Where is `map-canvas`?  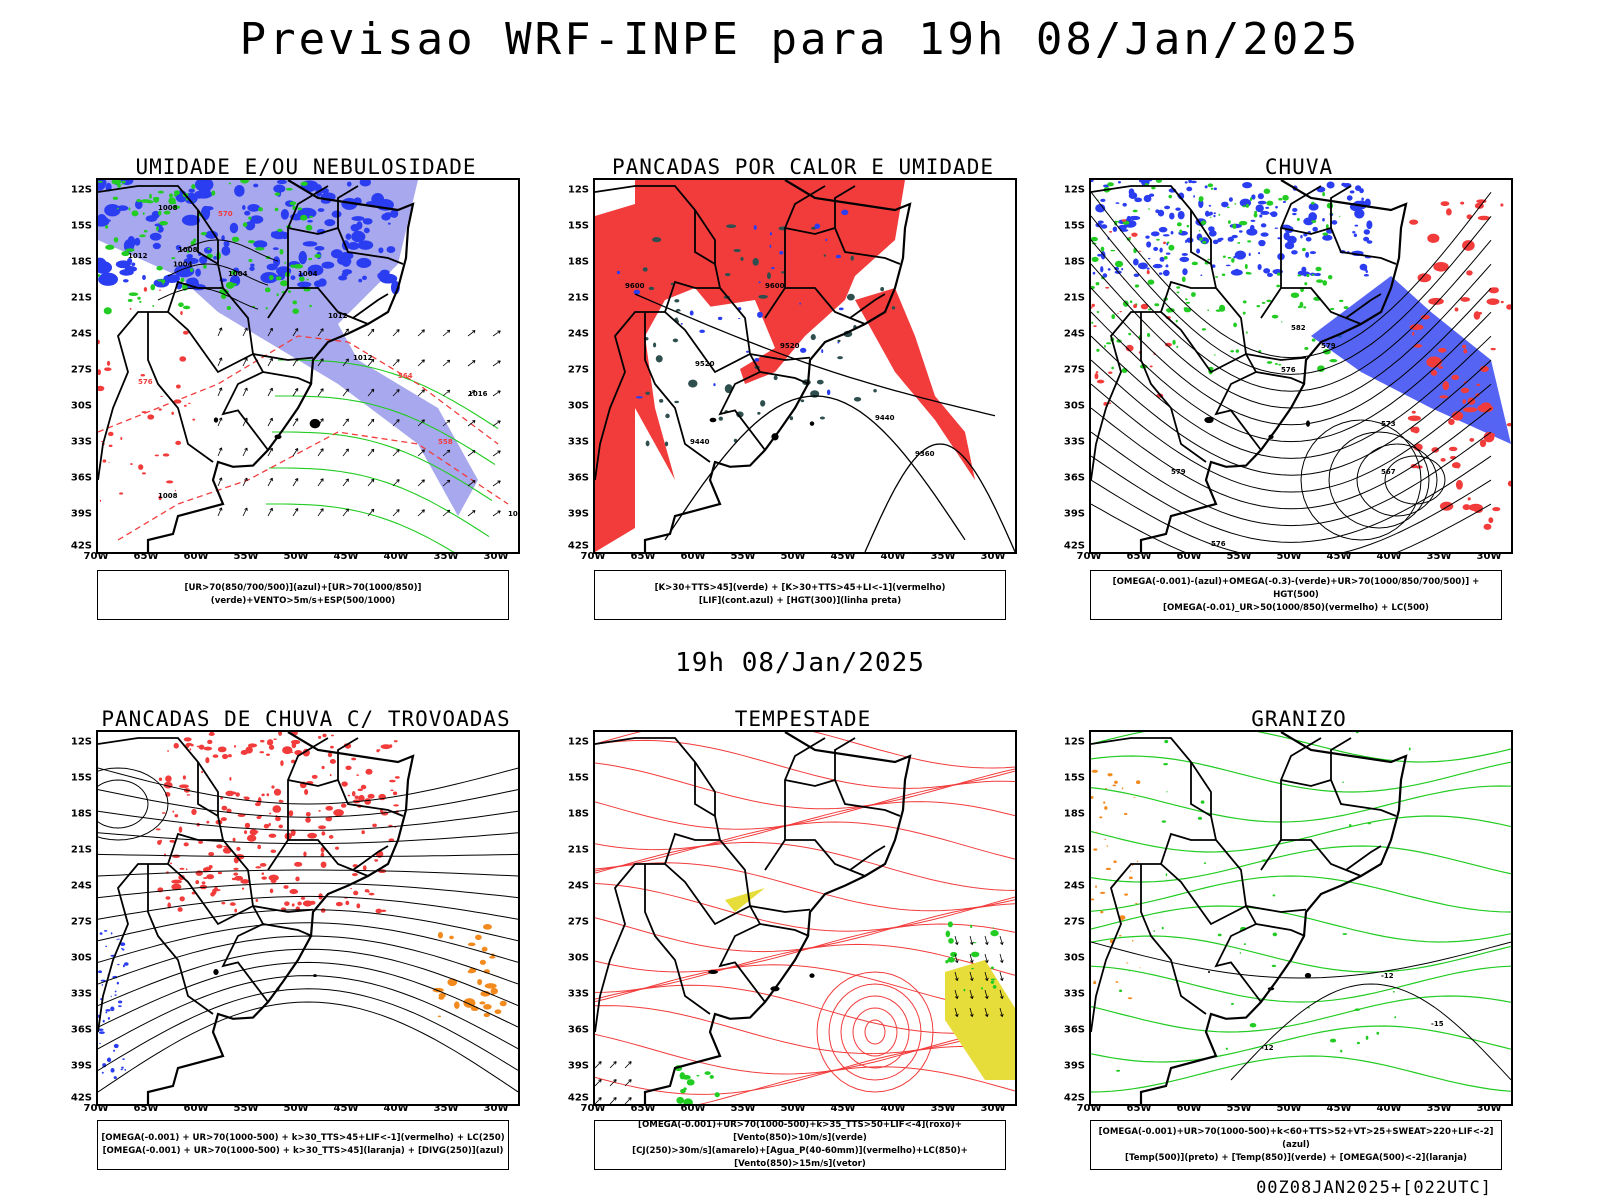 map-canvas is located at coordinates (308, 918).